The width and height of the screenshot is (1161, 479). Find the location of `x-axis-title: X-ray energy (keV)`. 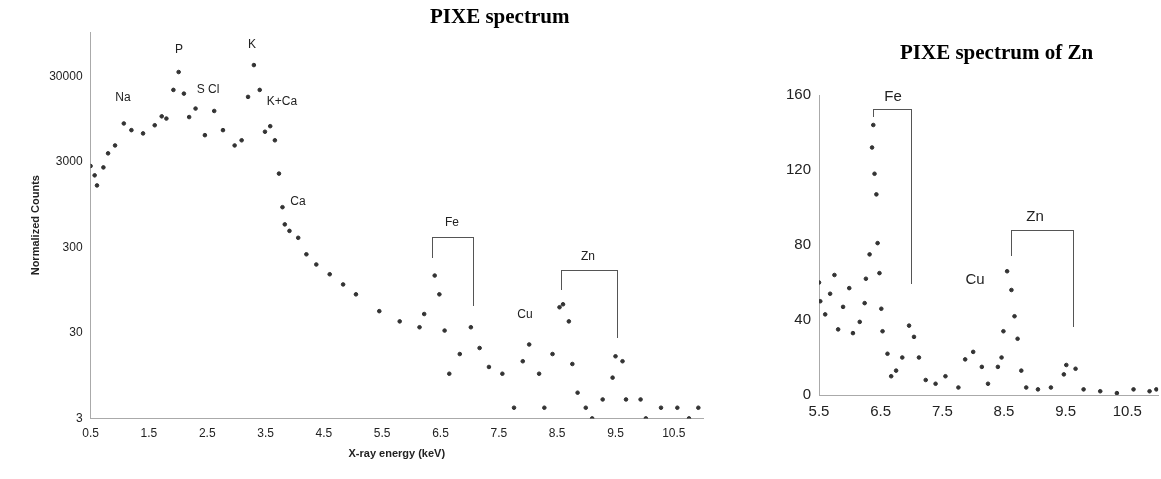

x-axis-title: X-ray energy (keV) is located at coordinates (397, 453).